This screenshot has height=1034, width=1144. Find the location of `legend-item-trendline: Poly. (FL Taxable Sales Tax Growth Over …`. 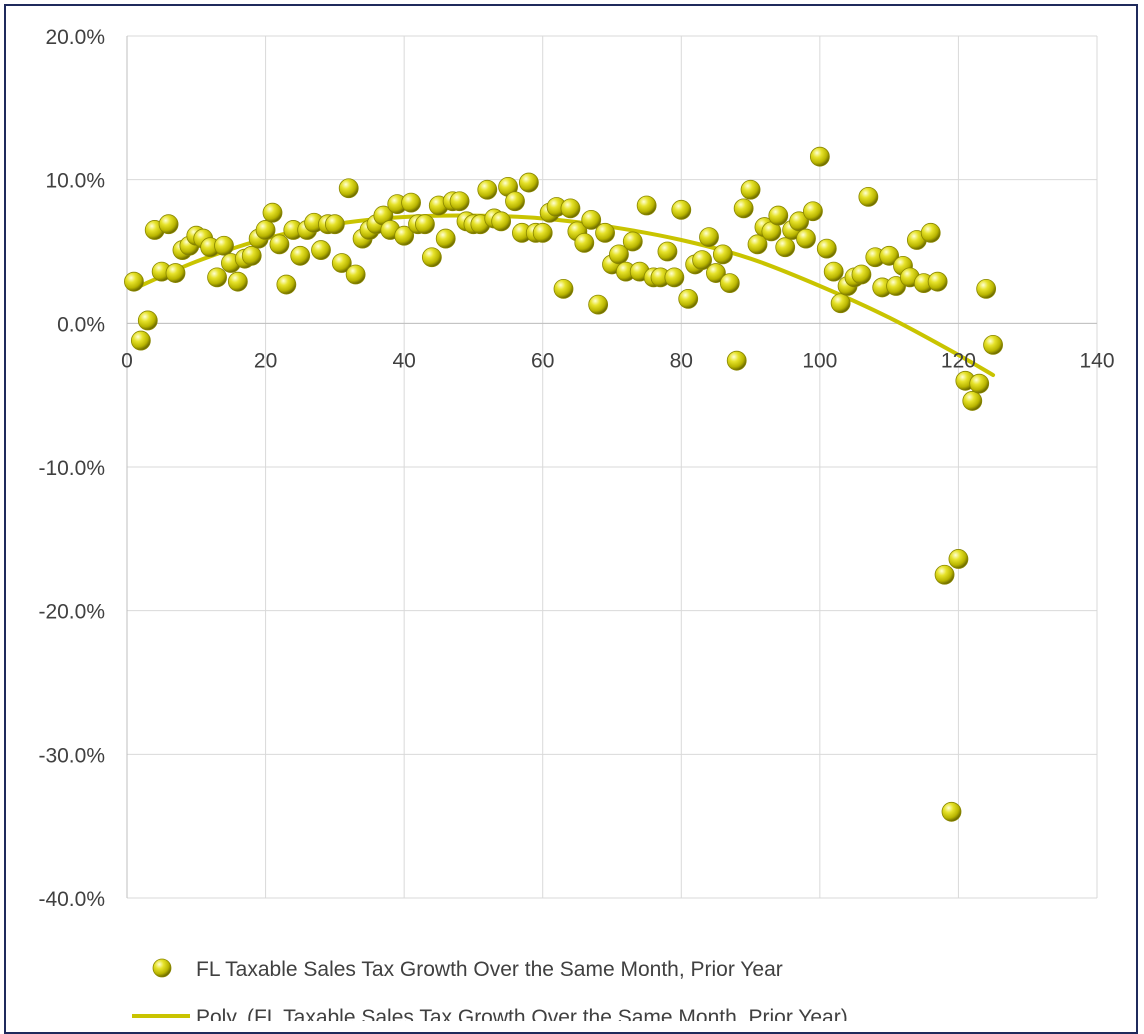

legend-item-trendline: Poly. (FL Taxable Sales Tax Growth Over … is located at coordinates (490, 1013).